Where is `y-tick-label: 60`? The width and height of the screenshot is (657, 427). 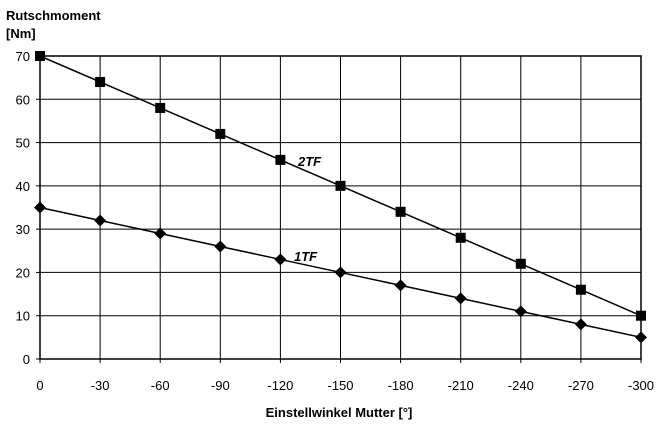
y-tick-label: 60 is located at coordinates (23, 99).